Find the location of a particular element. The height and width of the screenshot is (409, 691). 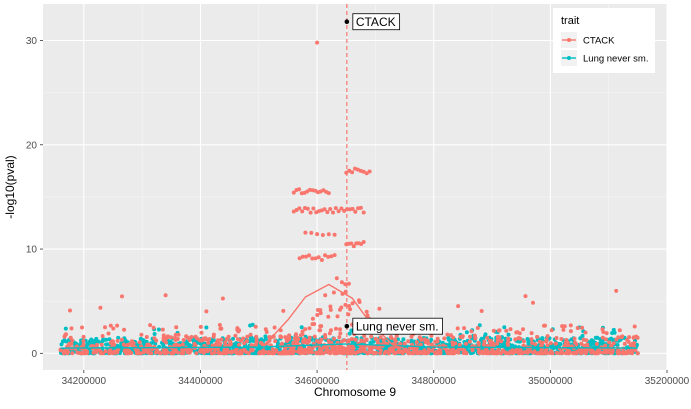

annotations: CTACK Lung never sm. is located at coordinates (393, 174).